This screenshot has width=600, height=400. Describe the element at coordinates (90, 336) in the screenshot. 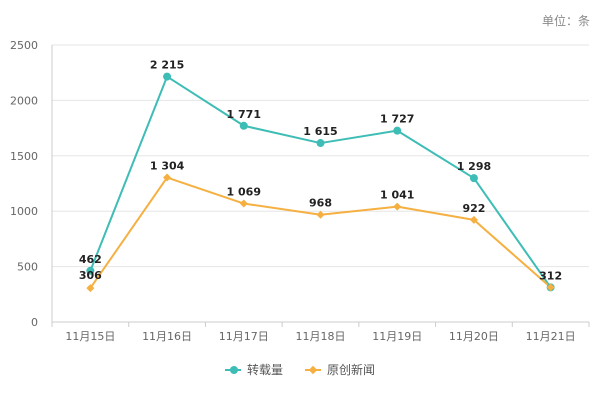

I see `x-tick-label: 11月15日` at that location.